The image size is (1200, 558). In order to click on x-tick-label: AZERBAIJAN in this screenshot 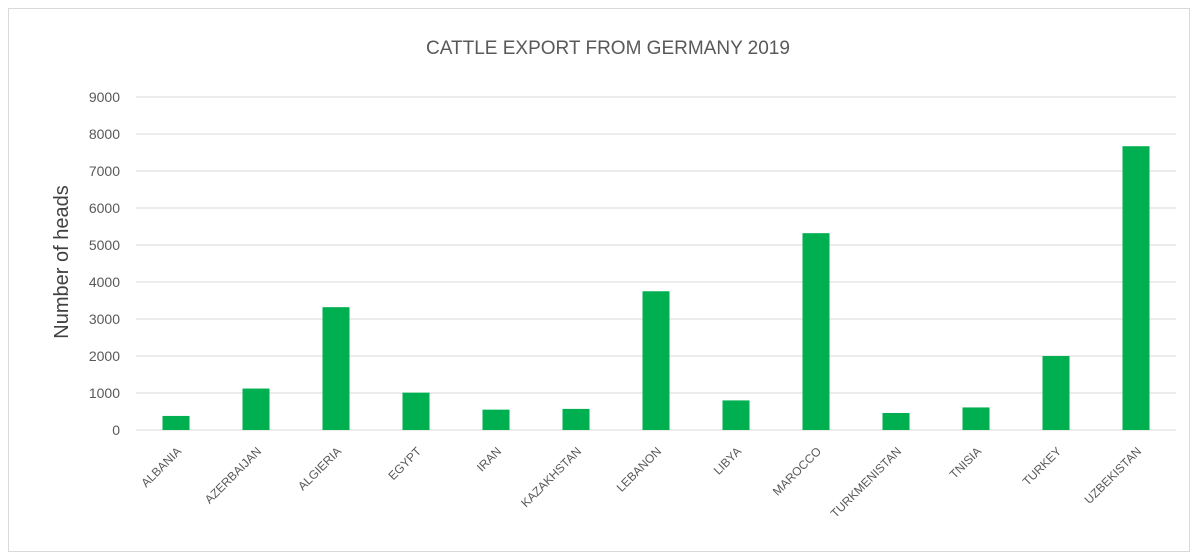, I will do `click(233, 475)`.